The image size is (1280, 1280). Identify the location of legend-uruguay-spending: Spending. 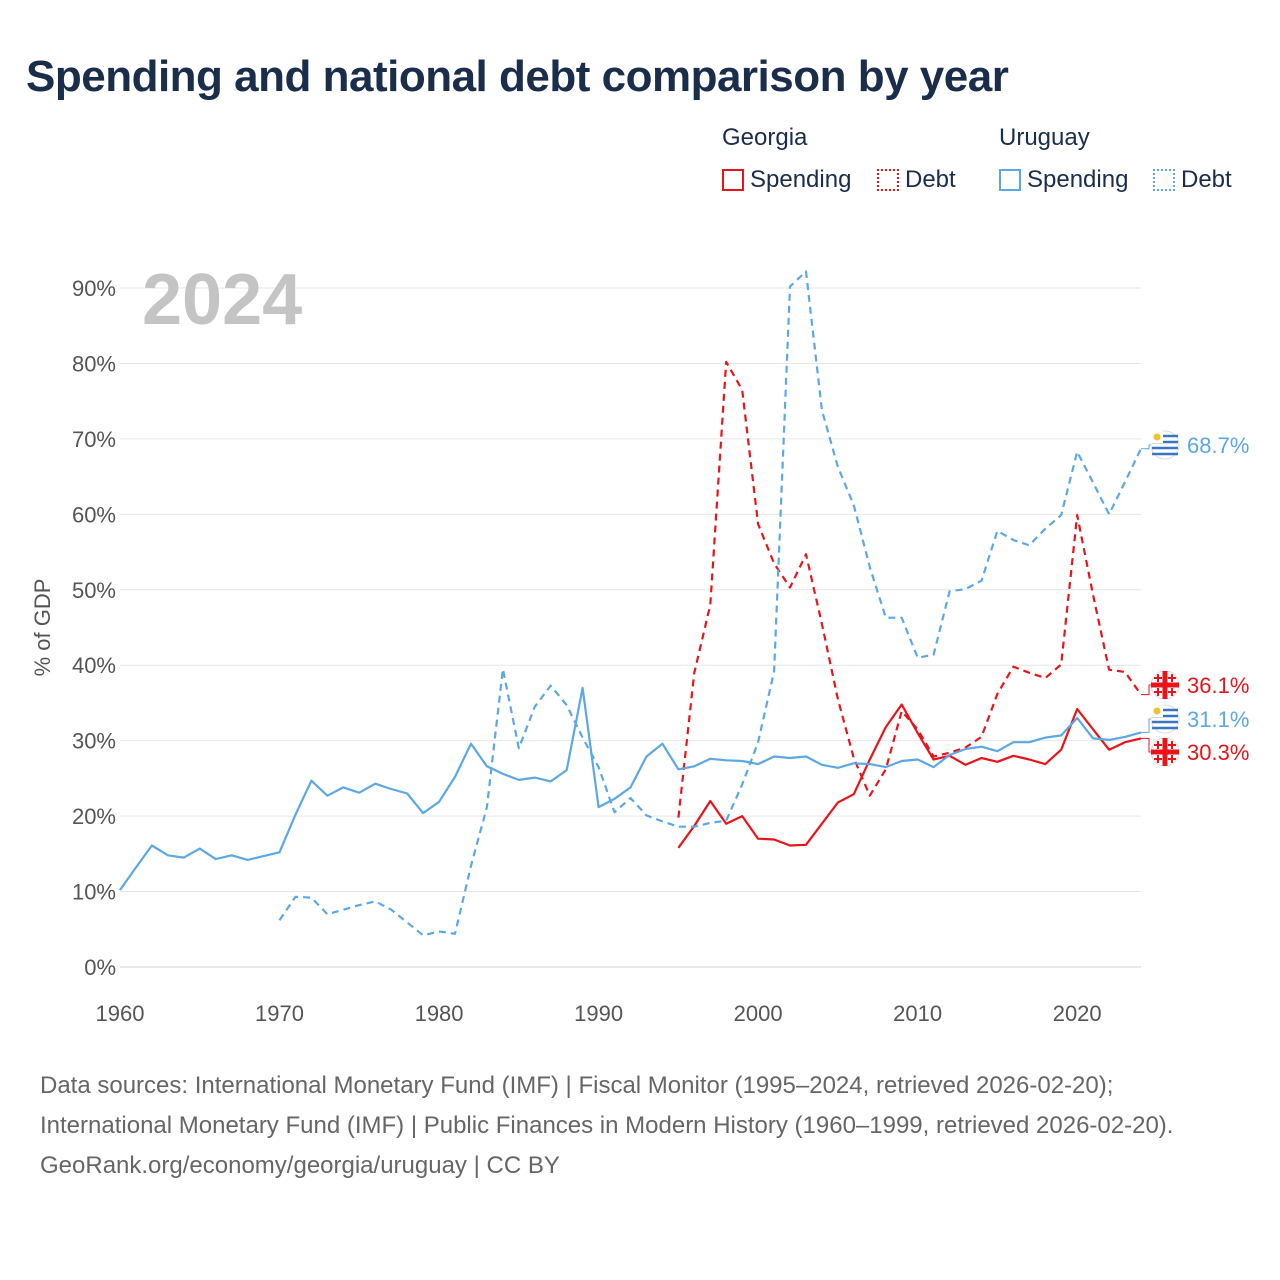
(1063, 180).